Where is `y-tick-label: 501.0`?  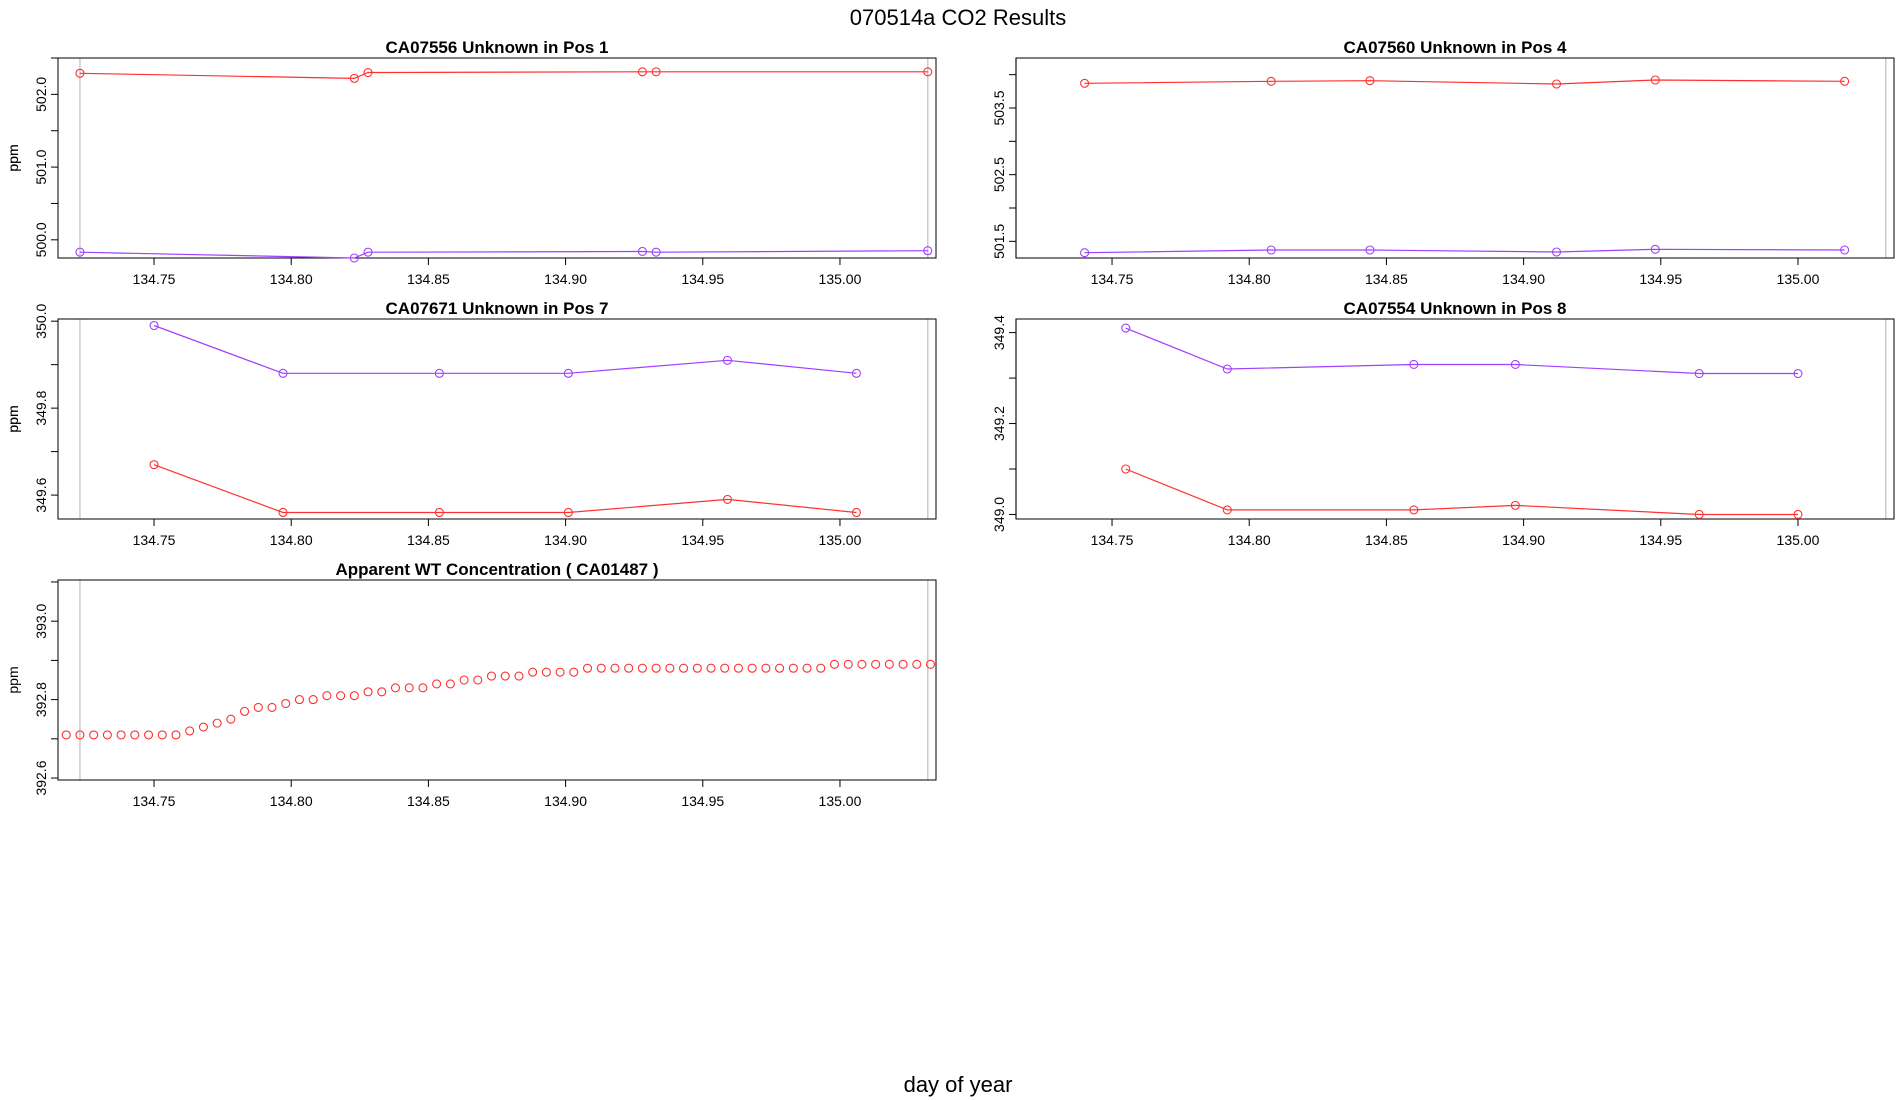
y-tick-label: 501.0 is located at coordinates (41, 166).